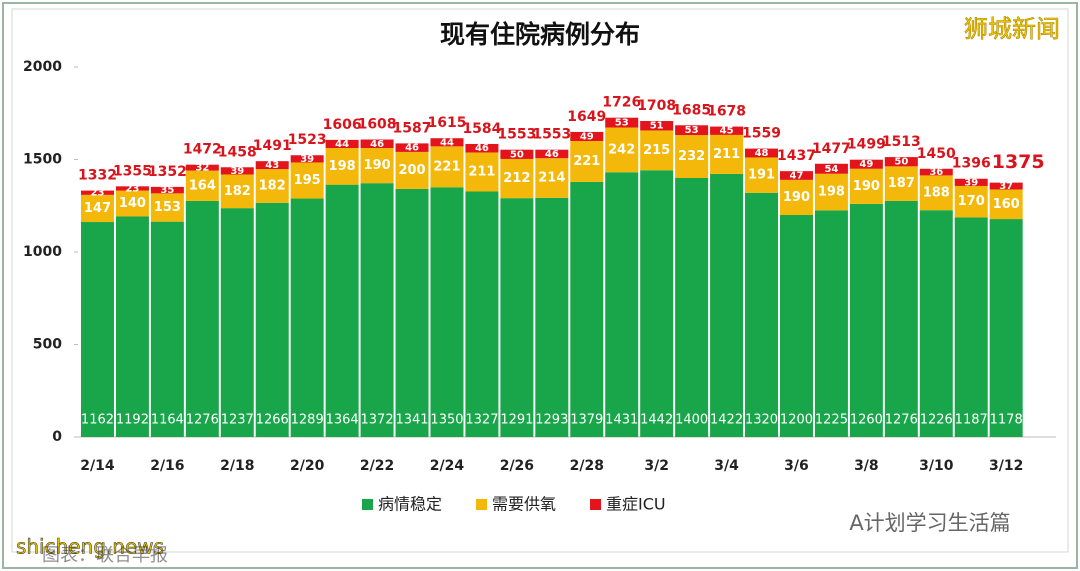  Describe the element at coordinates (307, 140) in the screenshot. I see `total-label: 1523` at that location.